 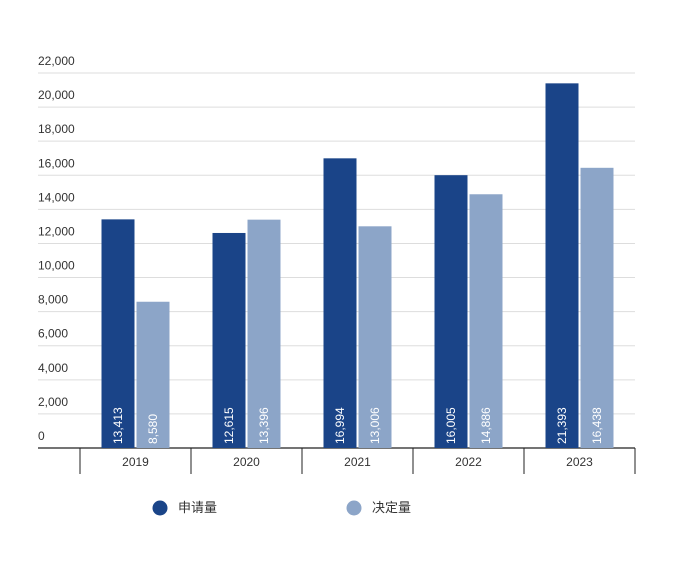 What do you see at coordinates (264, 425) in the screenshot?
I see `value-label: 13,396` at bounding box center [264, 425].